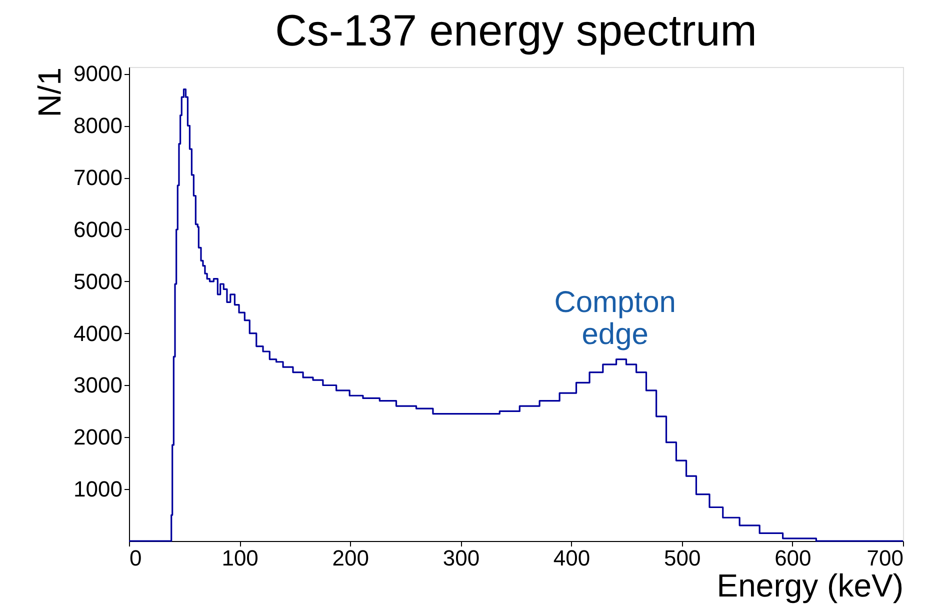  I want to click on x-tick-label: 600, so click(793, 558).